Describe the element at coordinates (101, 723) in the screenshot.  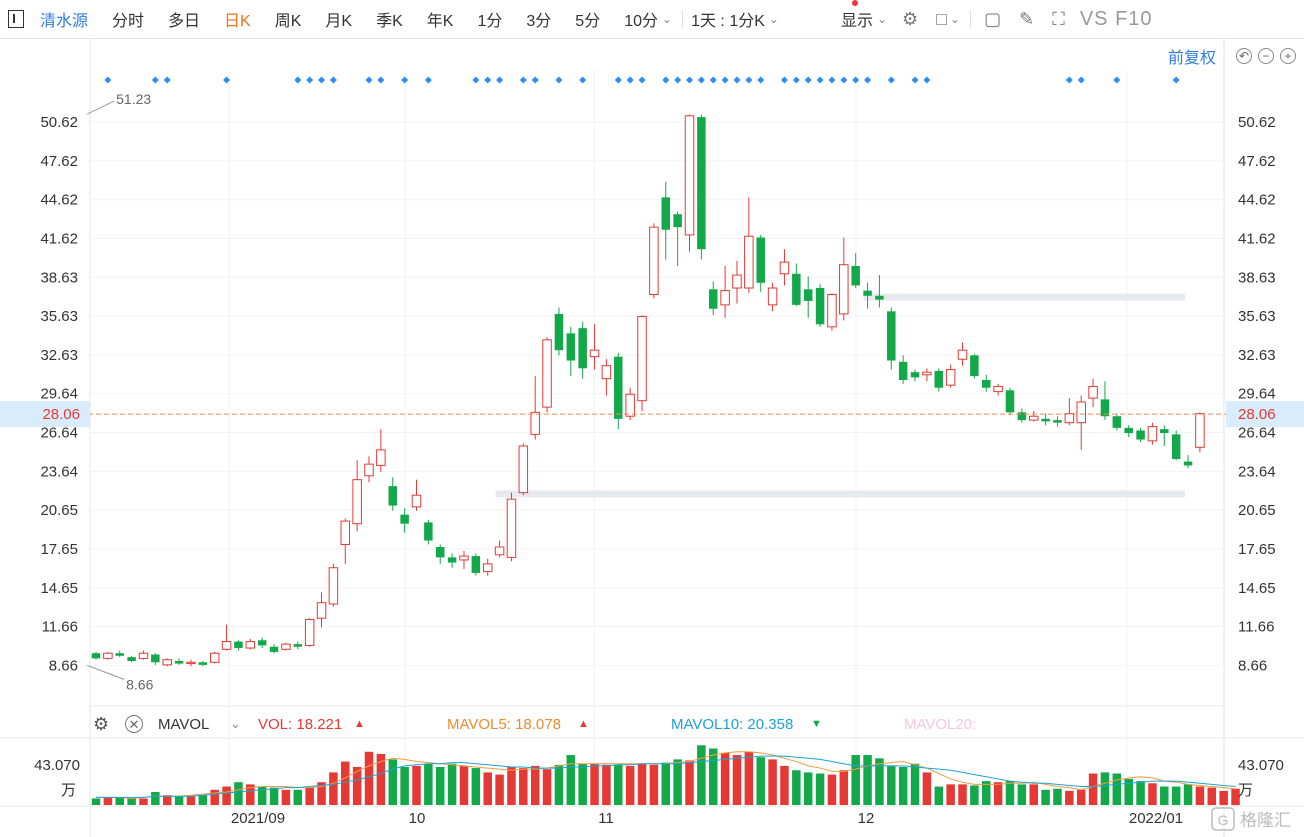
I see `gear-icon: ⚙` at that location.